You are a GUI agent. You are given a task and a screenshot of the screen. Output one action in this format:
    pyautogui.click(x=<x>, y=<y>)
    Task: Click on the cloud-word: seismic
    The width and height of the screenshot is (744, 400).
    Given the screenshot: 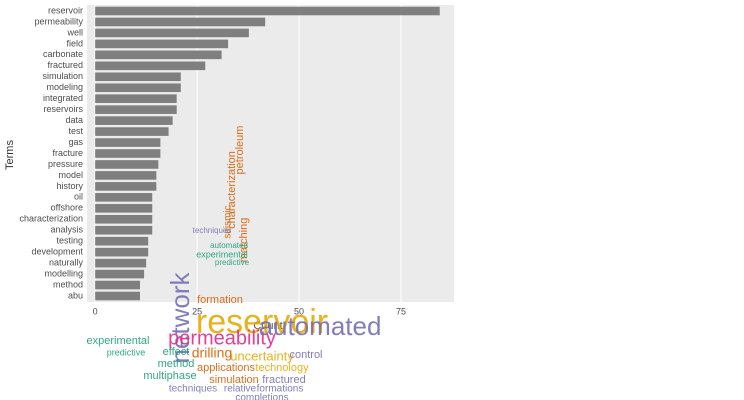 What is the action you would take?
    pyautogui.click(x=228, y=221)
    